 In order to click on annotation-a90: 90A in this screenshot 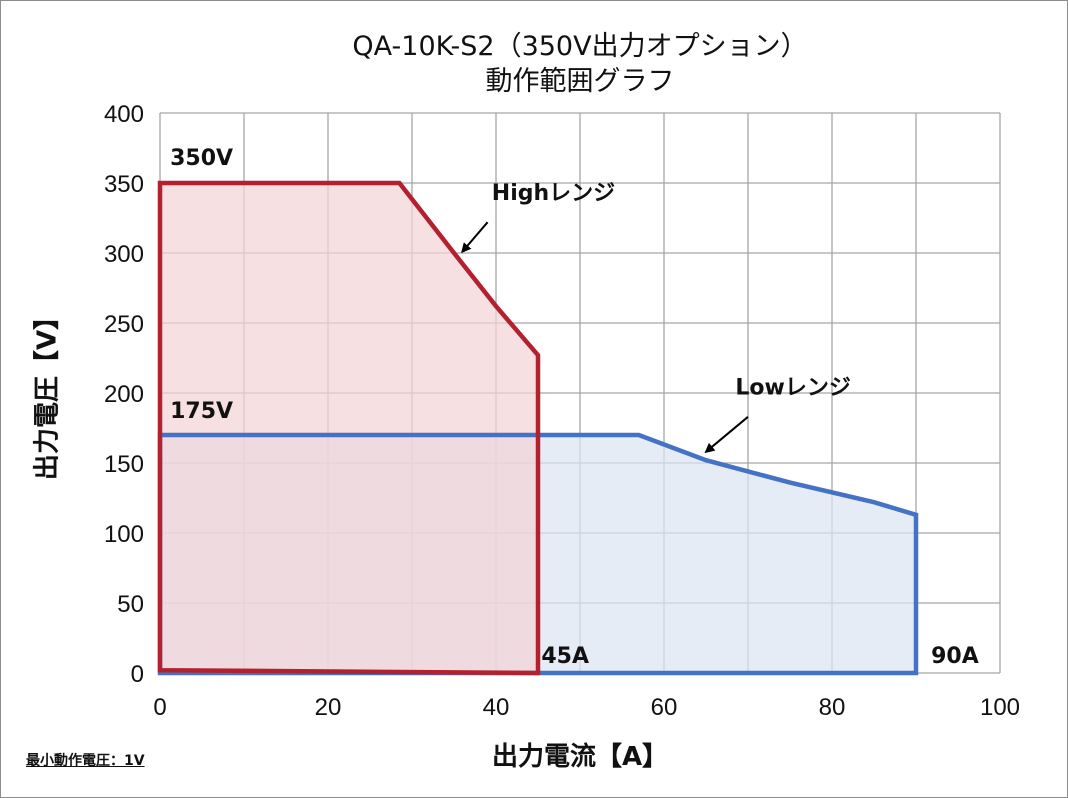, I will do `click(955, 656)`.